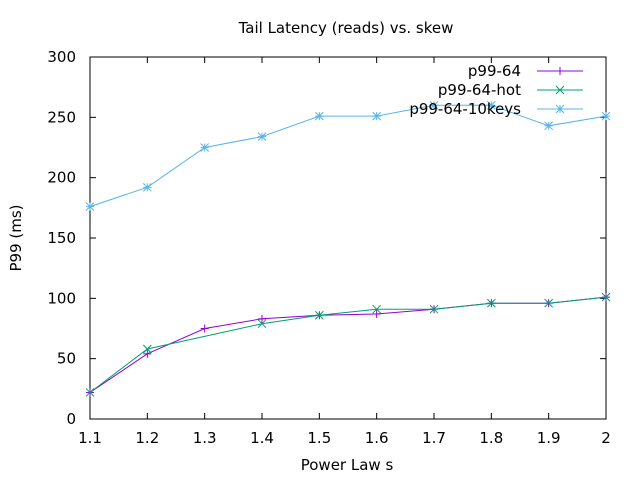 This screenshot has height=480, width=640. What do you see at coordinates (347, 465) in the screenshot?
I see `x-axis-label: Power Law s` at bounding box center [347, 465].